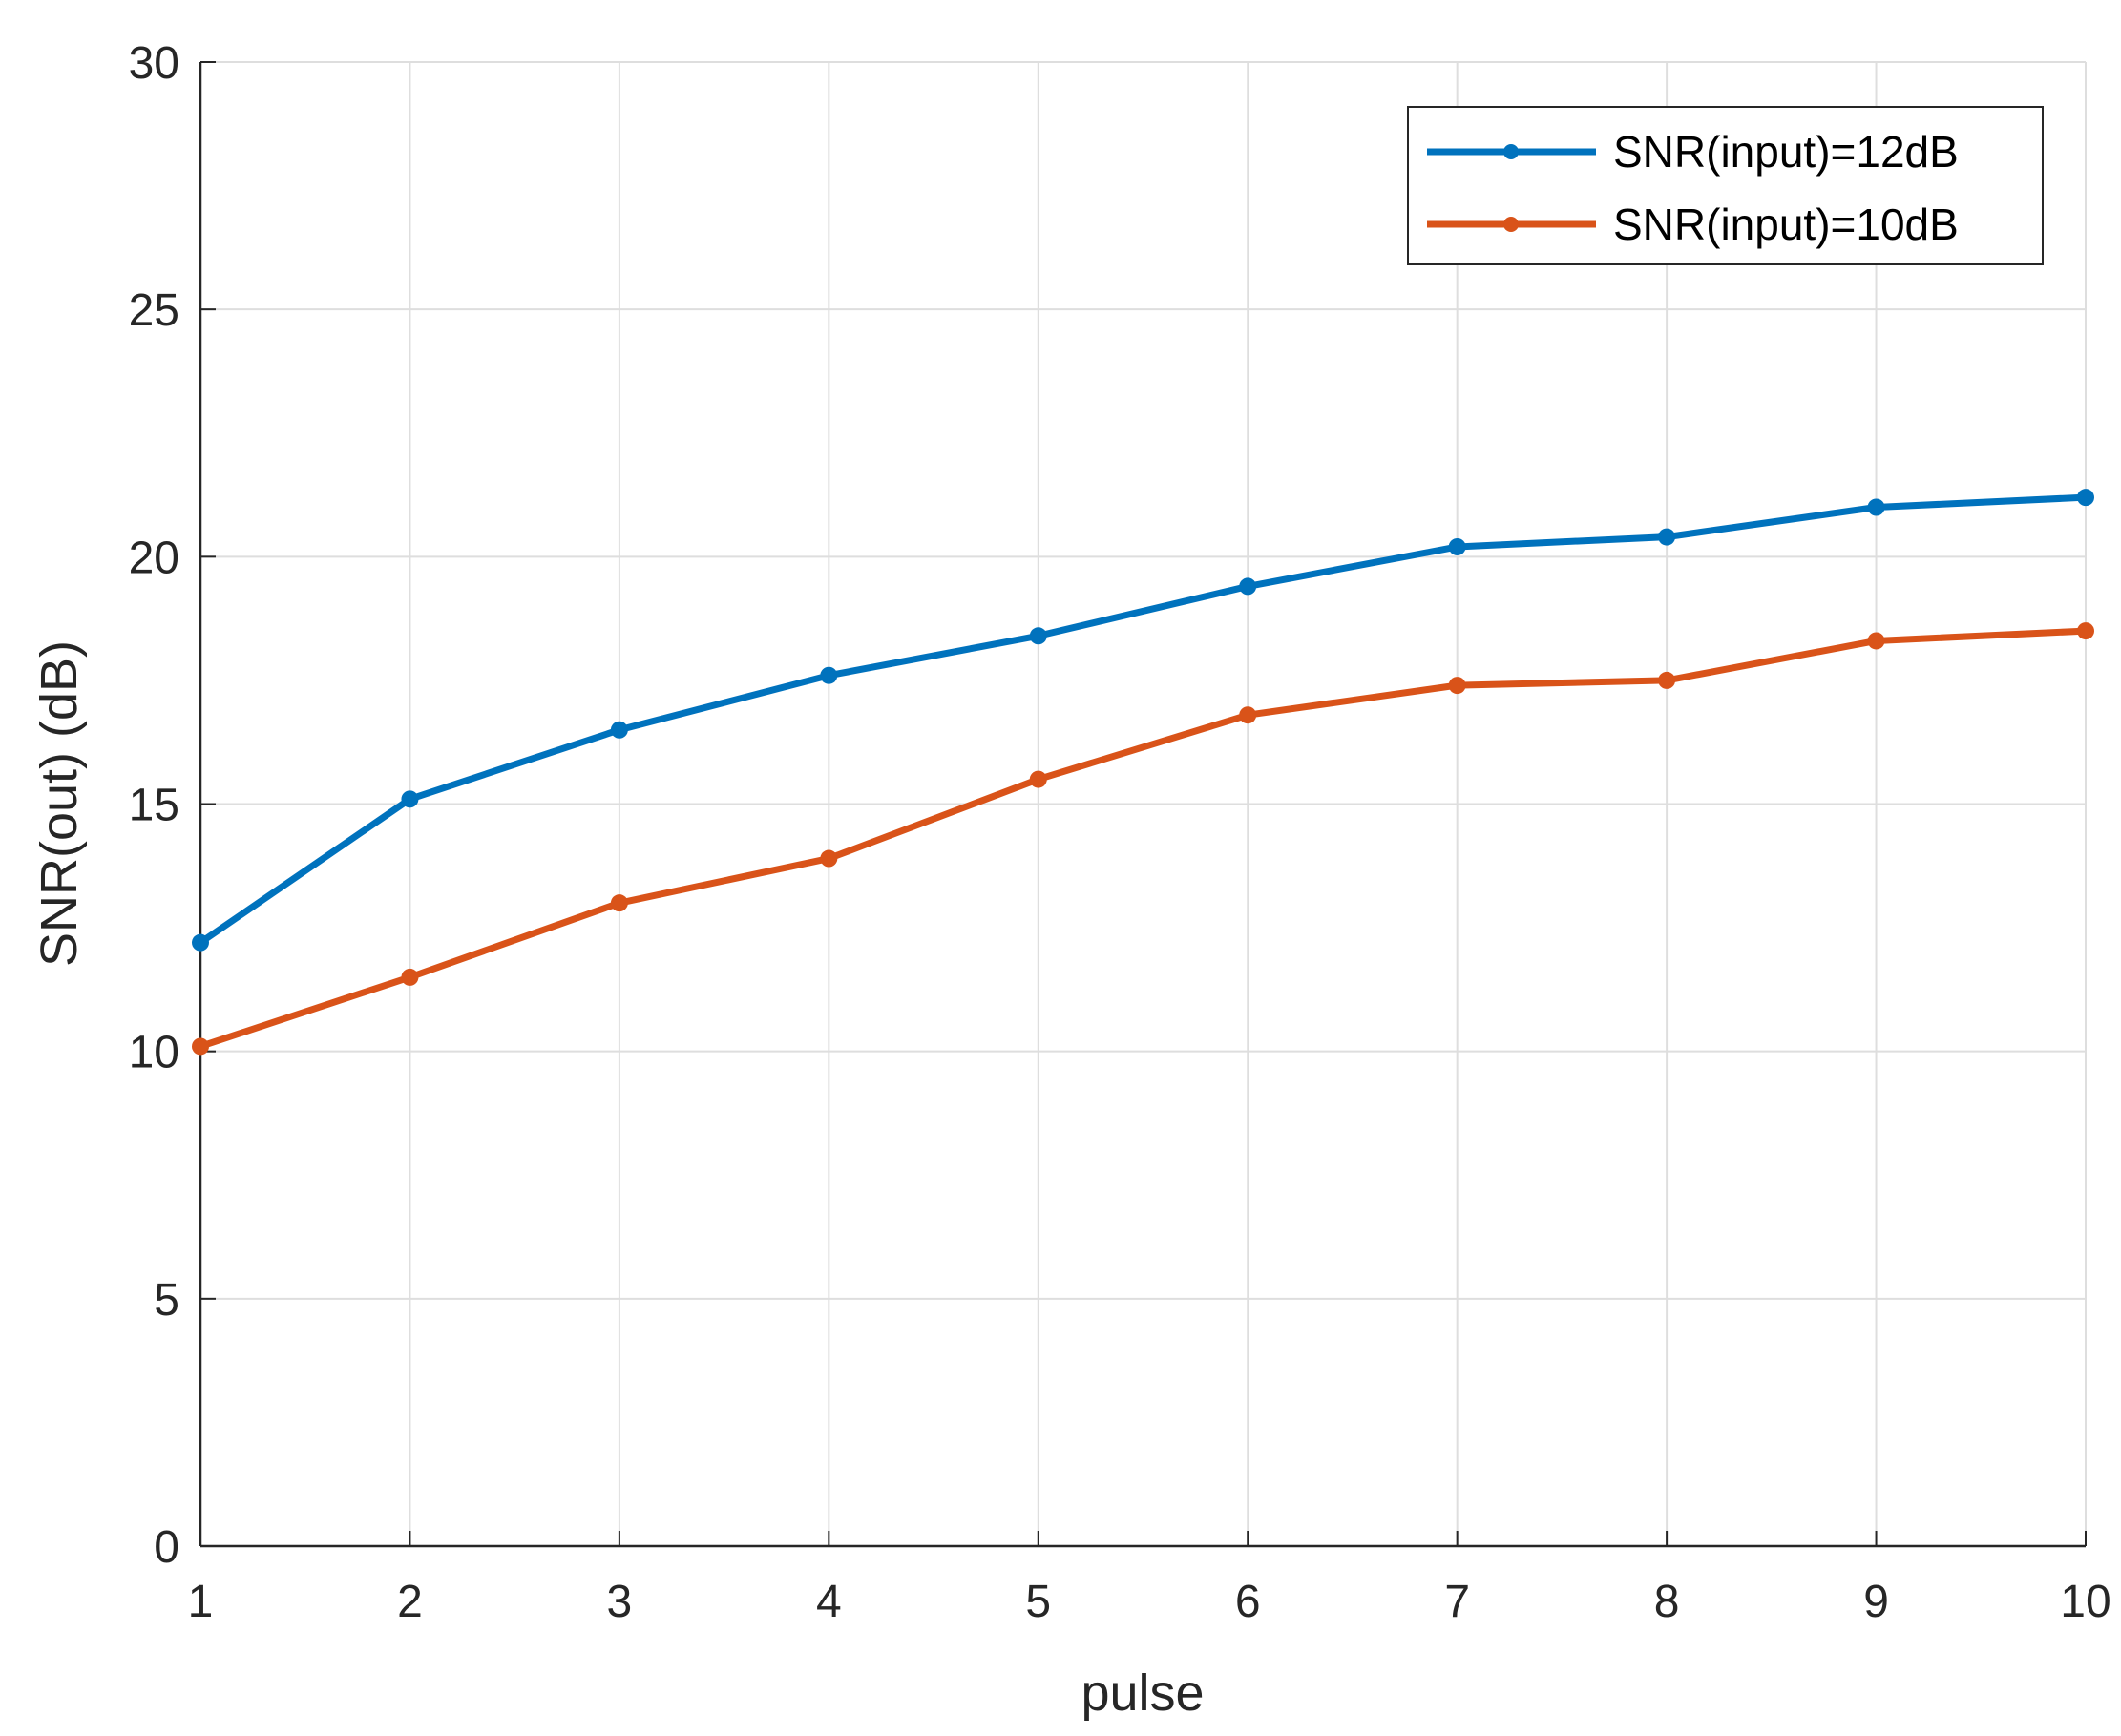  I want to click on y-tick-label: 0, so click(167, 1547).